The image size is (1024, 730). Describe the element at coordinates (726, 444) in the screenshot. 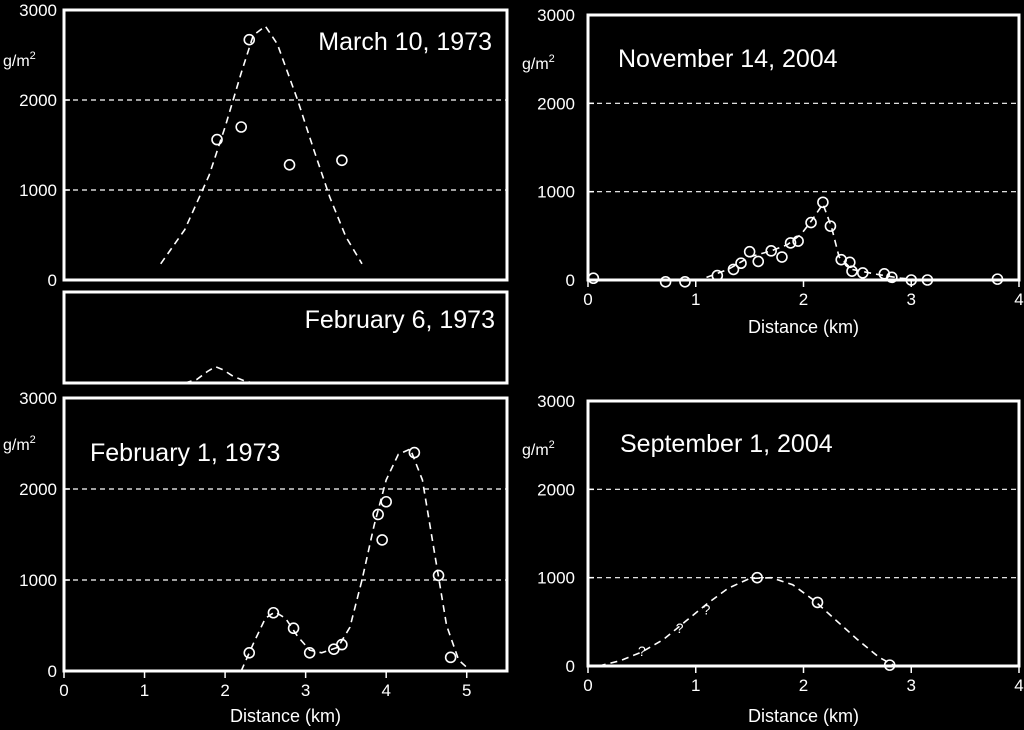

I see `panel-title: September 1, 2004` at that location.